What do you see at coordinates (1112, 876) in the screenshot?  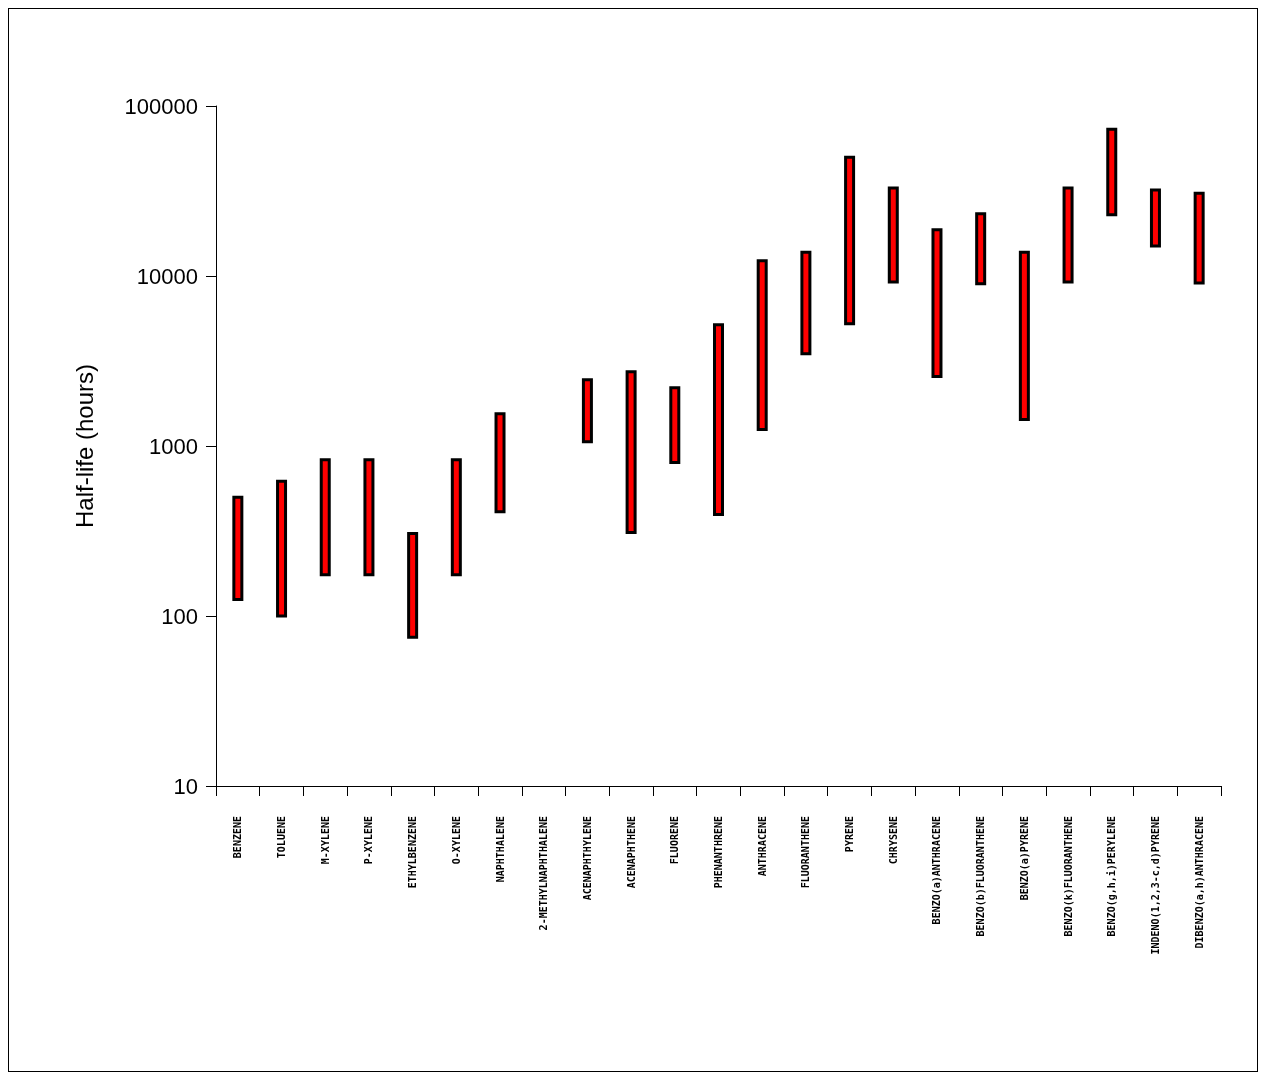 I see `x-tick-label: BENZO(g,h,i)PERYLENE` at bounding box center [1112, 876].